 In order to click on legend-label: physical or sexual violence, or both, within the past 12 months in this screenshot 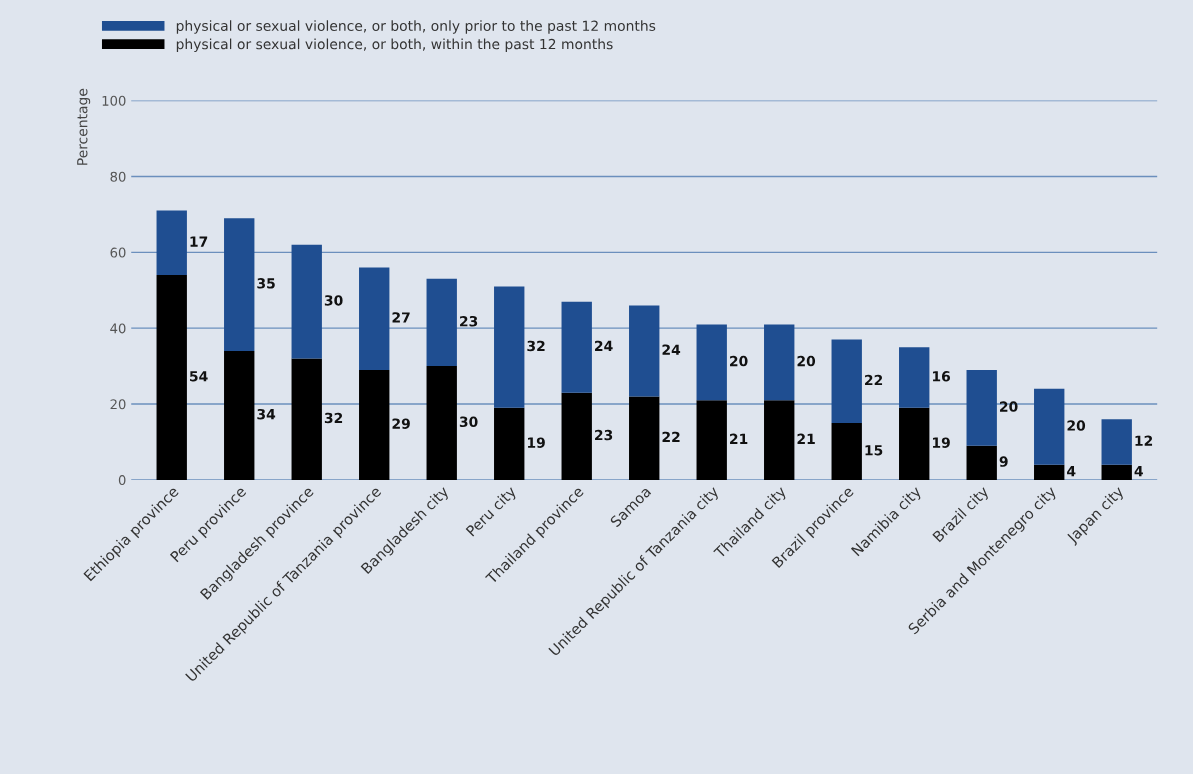, I will do `click(394, 45)`.